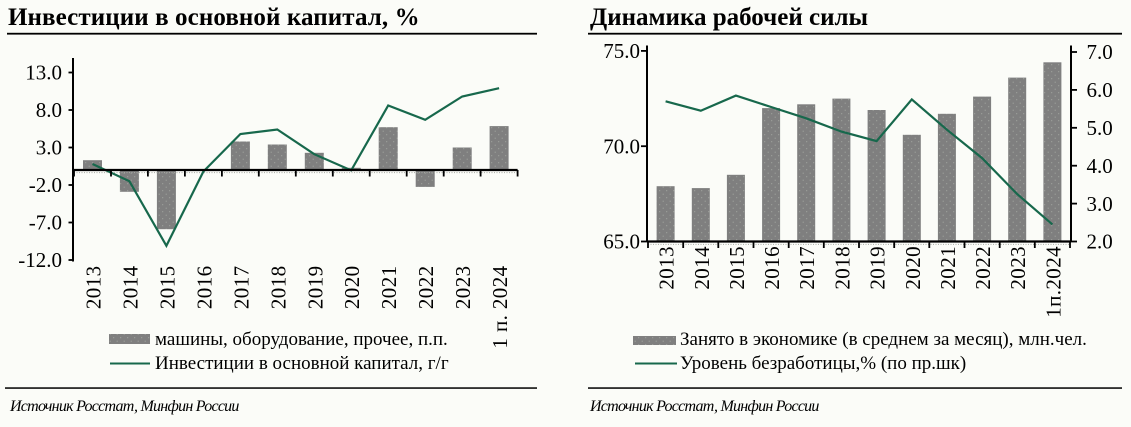  What do you see at coordinates (1100, 52) in the screenshot?
I see `svg-text: 7.0` at bounding box center [1100, 52].